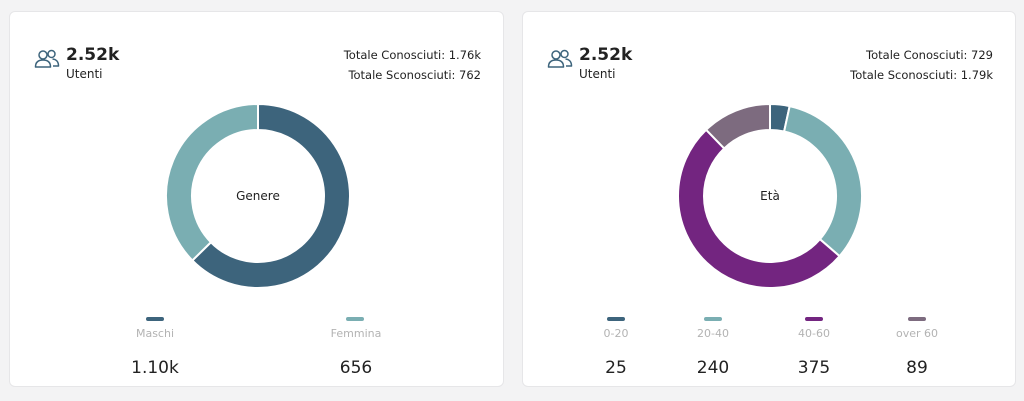  What do you see at coordinates (155, 368) in the screenshot?
I see `legend-value-maschi: 1.10k` at bounding box center [155, 368].